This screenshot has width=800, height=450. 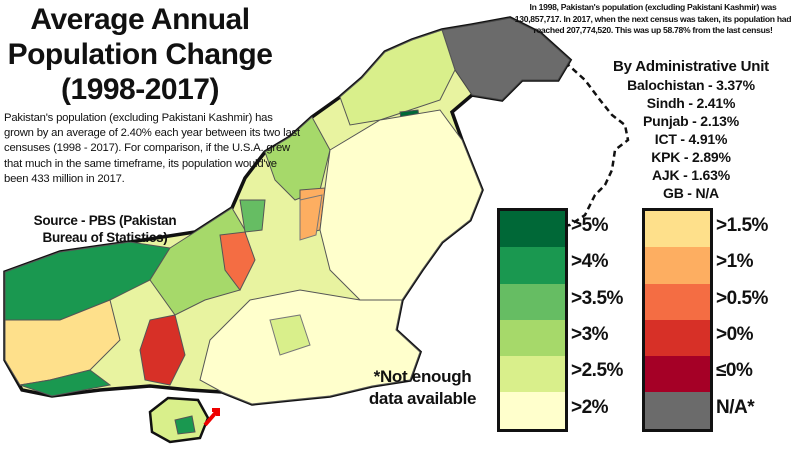 I want to click on title-line: Population Change, so click(x=140, y=54).